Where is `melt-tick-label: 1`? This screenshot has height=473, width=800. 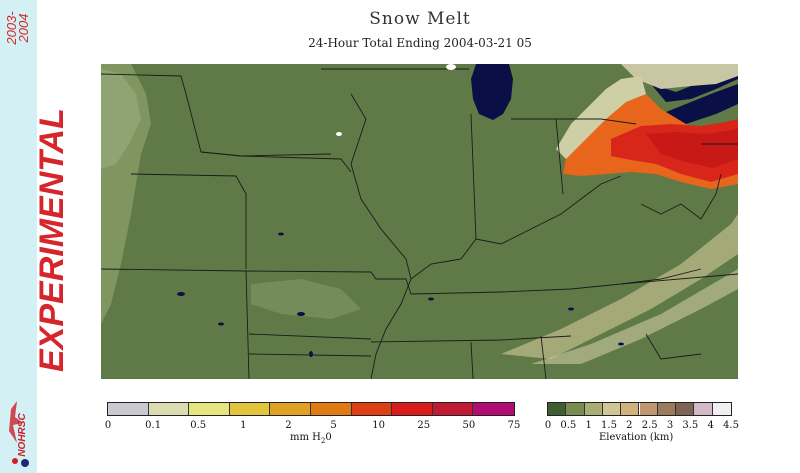
melt-tick-label: 1 is located at coordinates (243, 425).